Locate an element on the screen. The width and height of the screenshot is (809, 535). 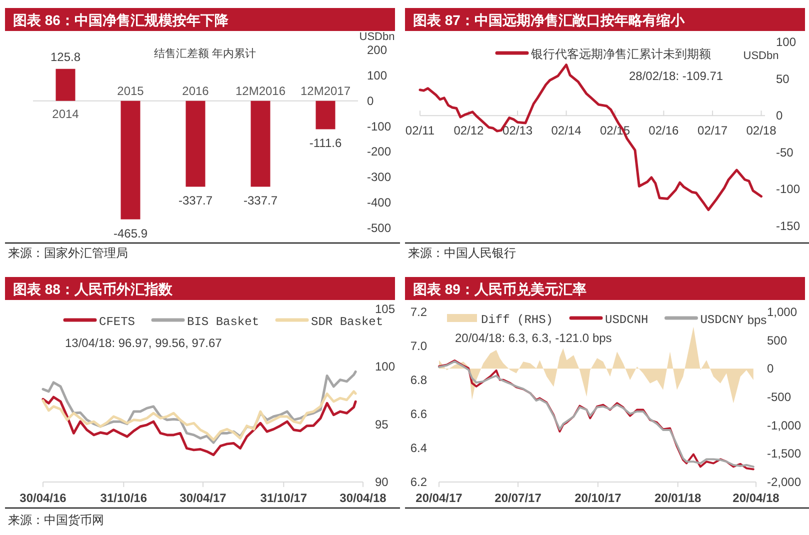
x-tick-label: 02/12 is located at coordinates (469, 131).